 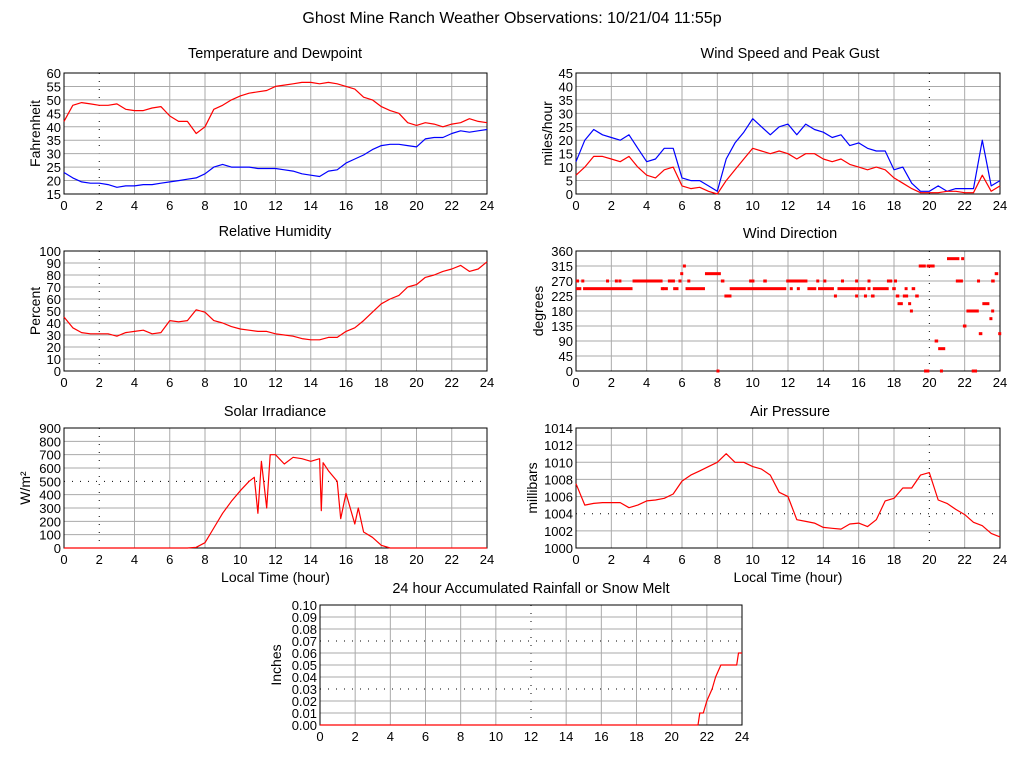 I want to click on y-tick-label: 1008, so click(x=558, y=479).